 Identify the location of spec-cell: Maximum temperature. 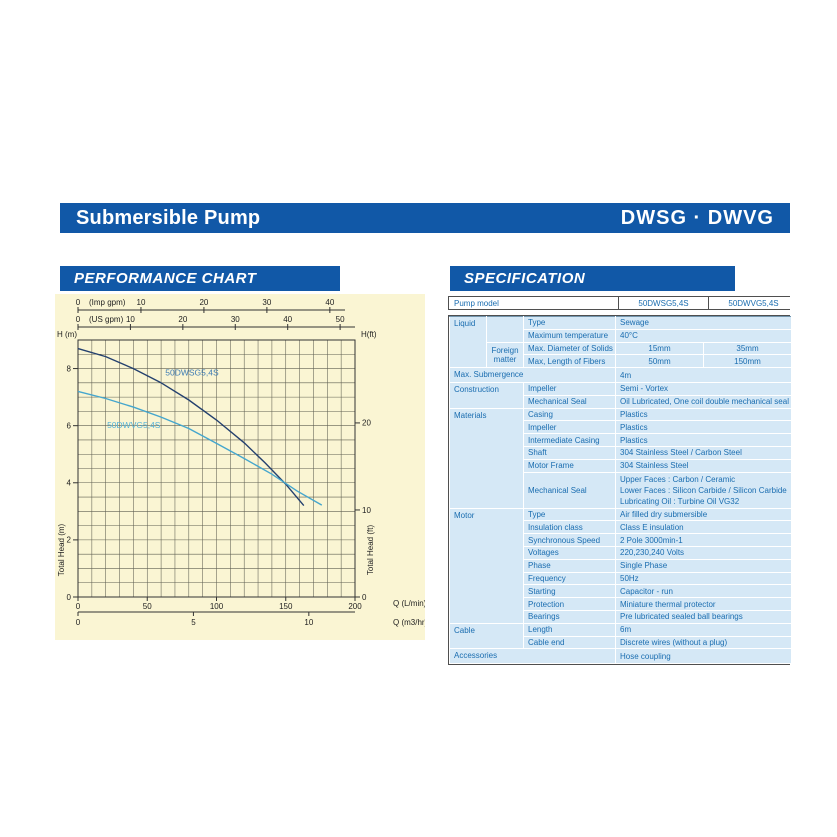
(569, 335).